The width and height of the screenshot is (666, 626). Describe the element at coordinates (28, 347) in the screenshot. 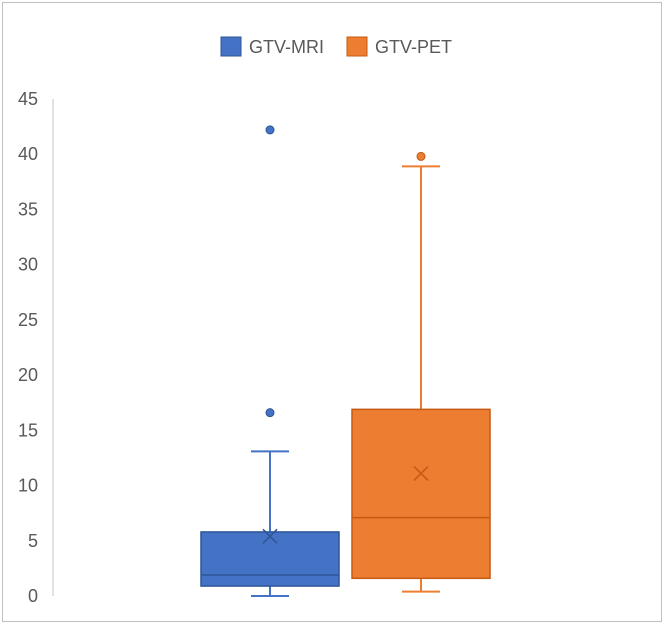

I see `y-axis-ticks: 0 5 10 15 20 25 30 35 40 45` at that location.